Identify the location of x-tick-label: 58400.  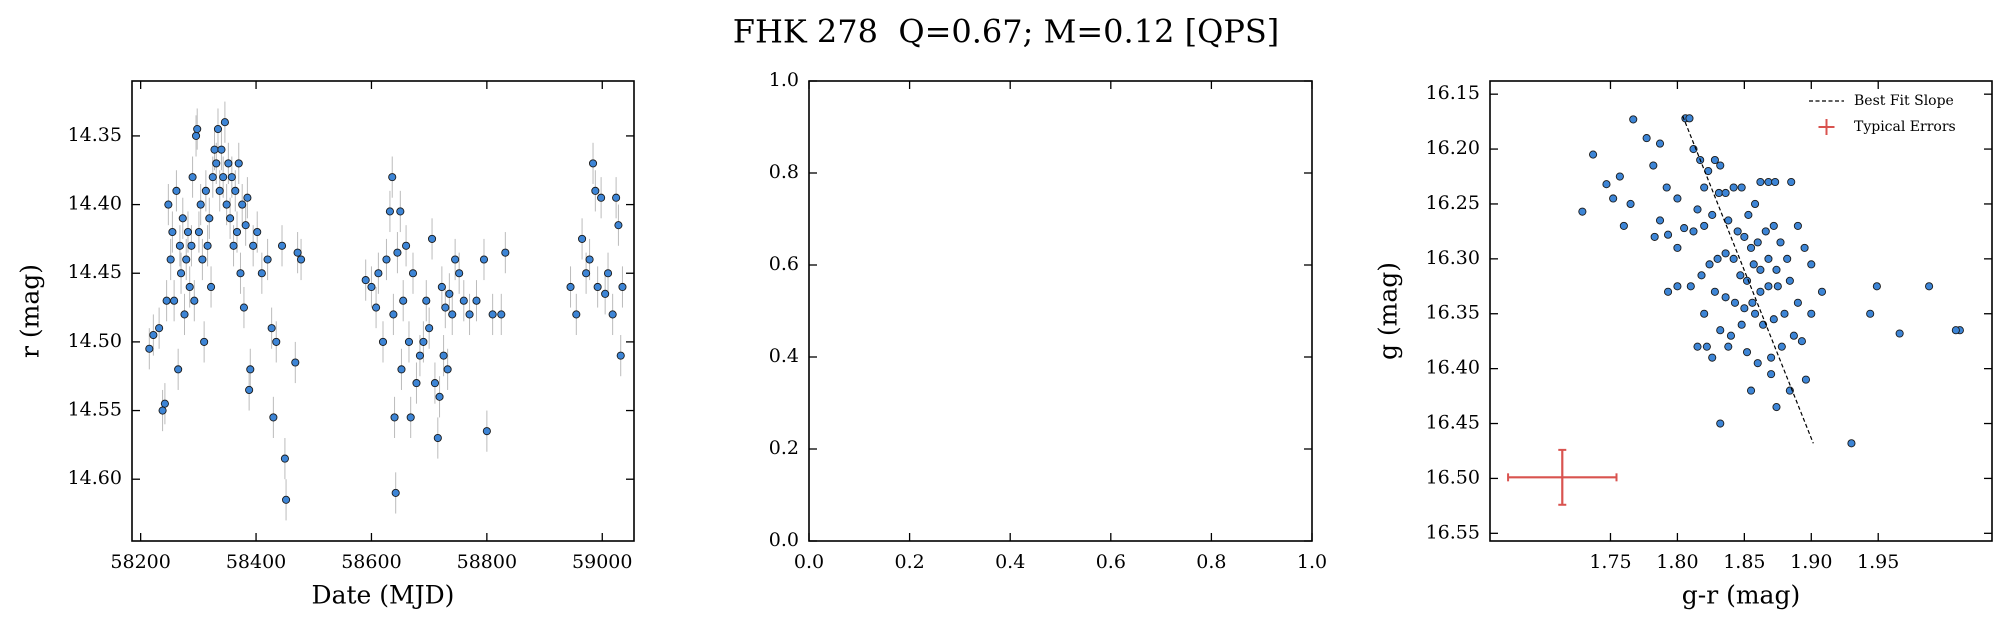
(256, 562).